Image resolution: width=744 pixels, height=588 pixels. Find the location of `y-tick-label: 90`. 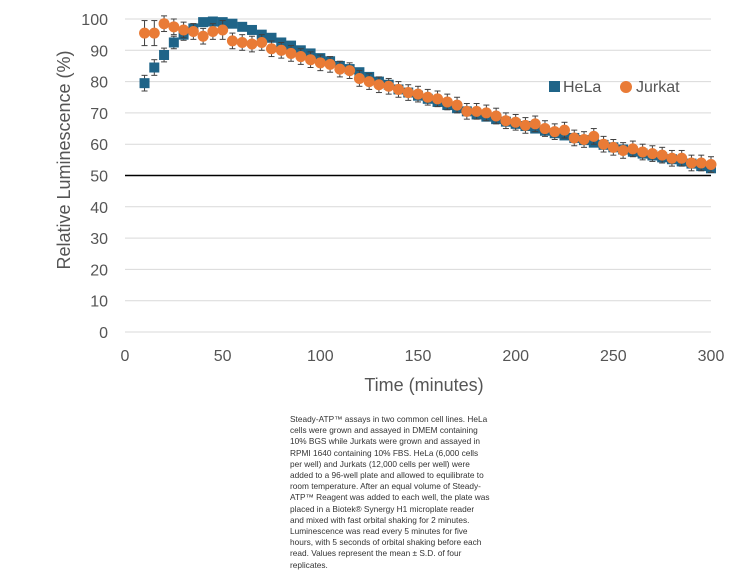

y-tick-label: 90 is located at coordinates (99, 51).